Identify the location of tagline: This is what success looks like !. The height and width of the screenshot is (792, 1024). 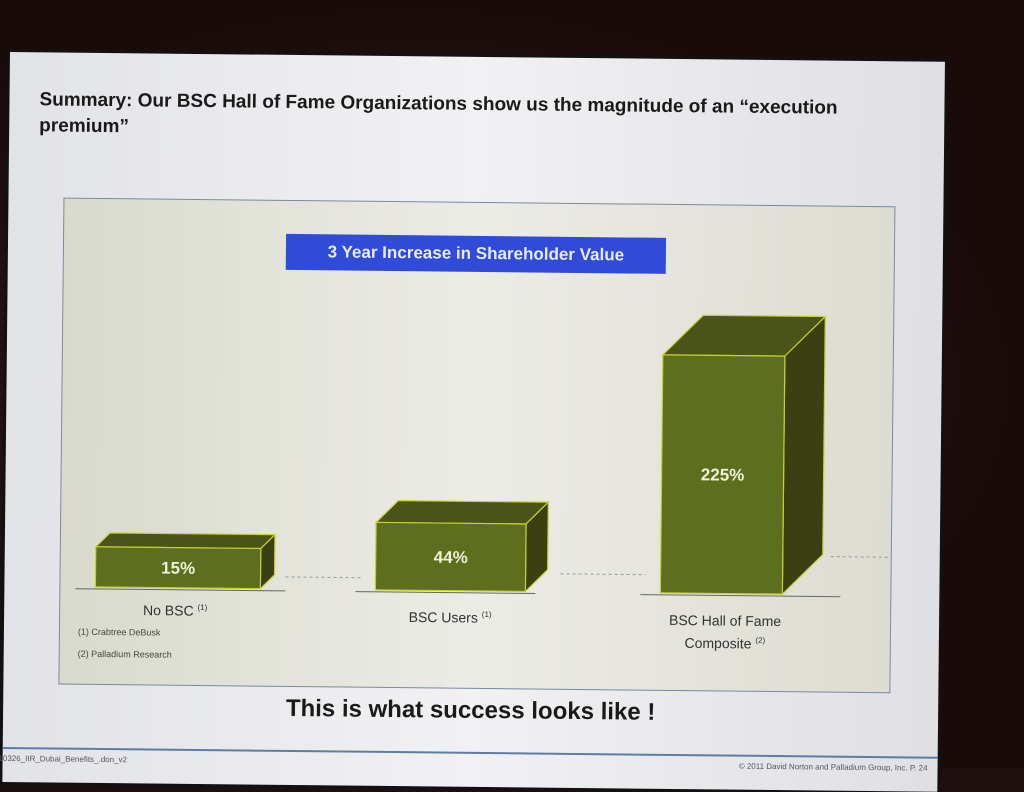
(470, 710).